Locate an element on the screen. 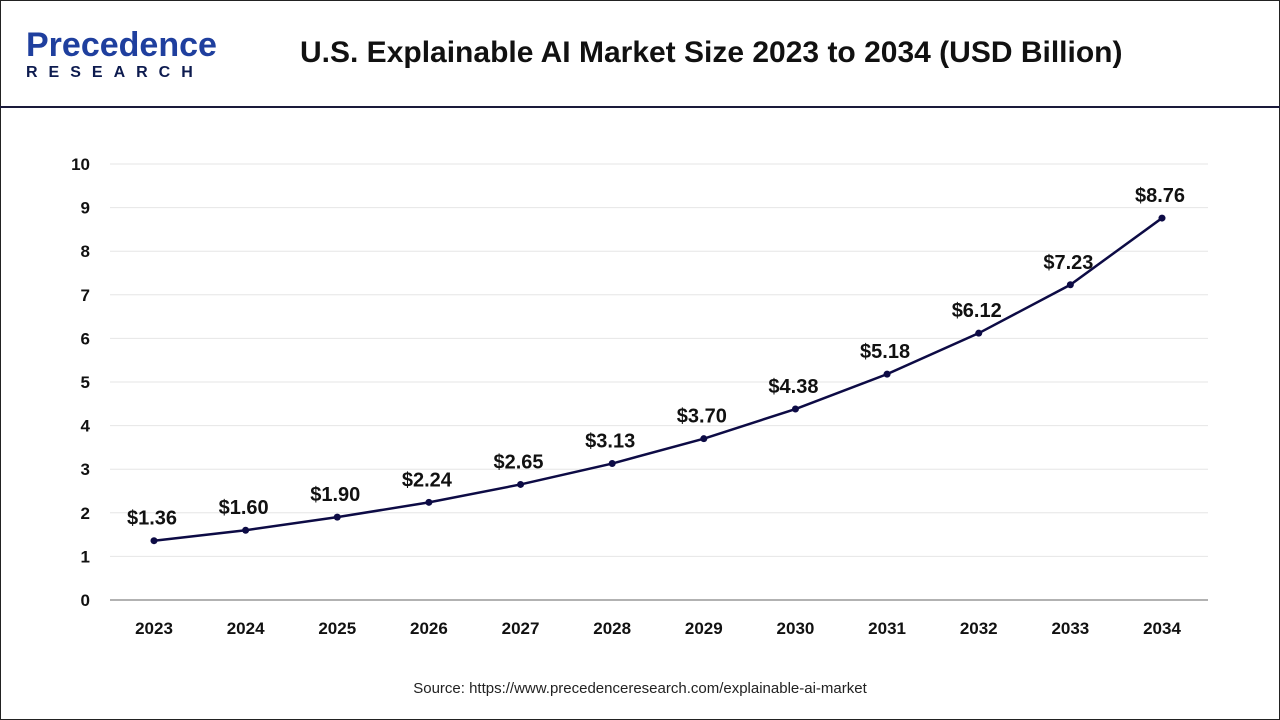 The height and width of the screenshot is (720, 1280). logo: Precedence RESEARCH is located at coordinates (121, 55).